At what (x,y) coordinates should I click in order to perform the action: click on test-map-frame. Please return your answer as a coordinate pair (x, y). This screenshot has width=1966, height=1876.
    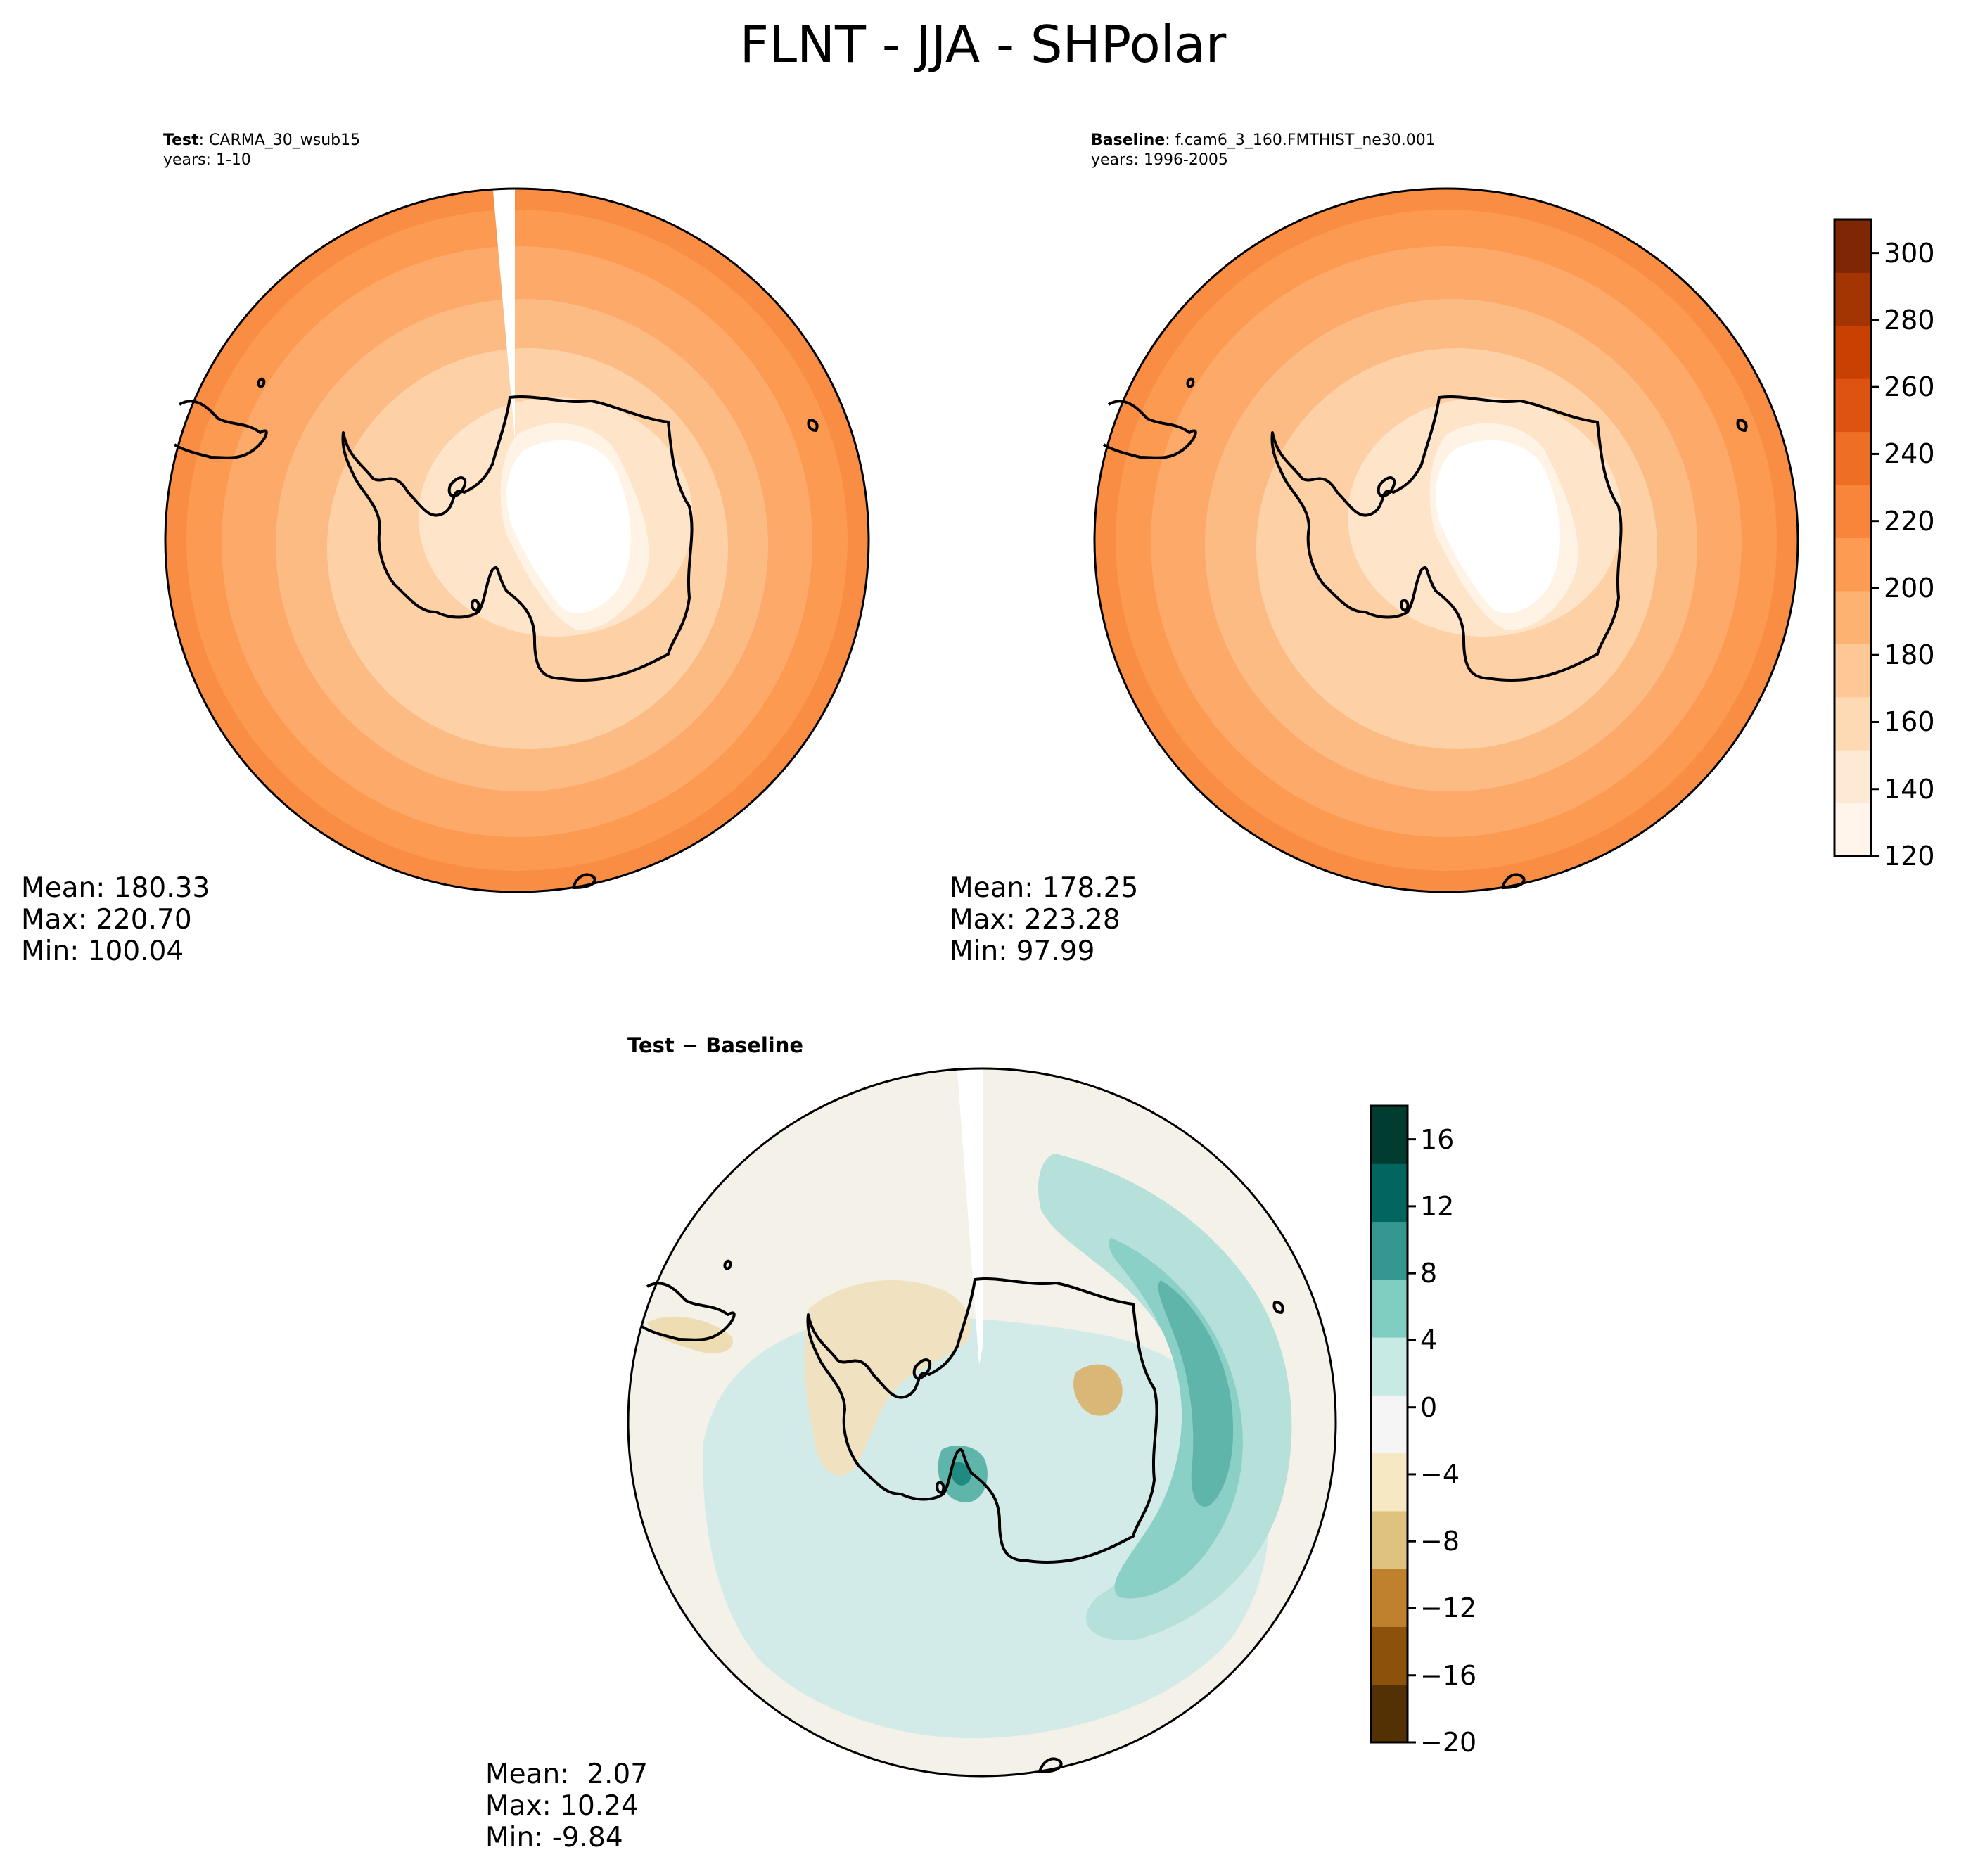
    Looking at the image, I should click on (517, 540).